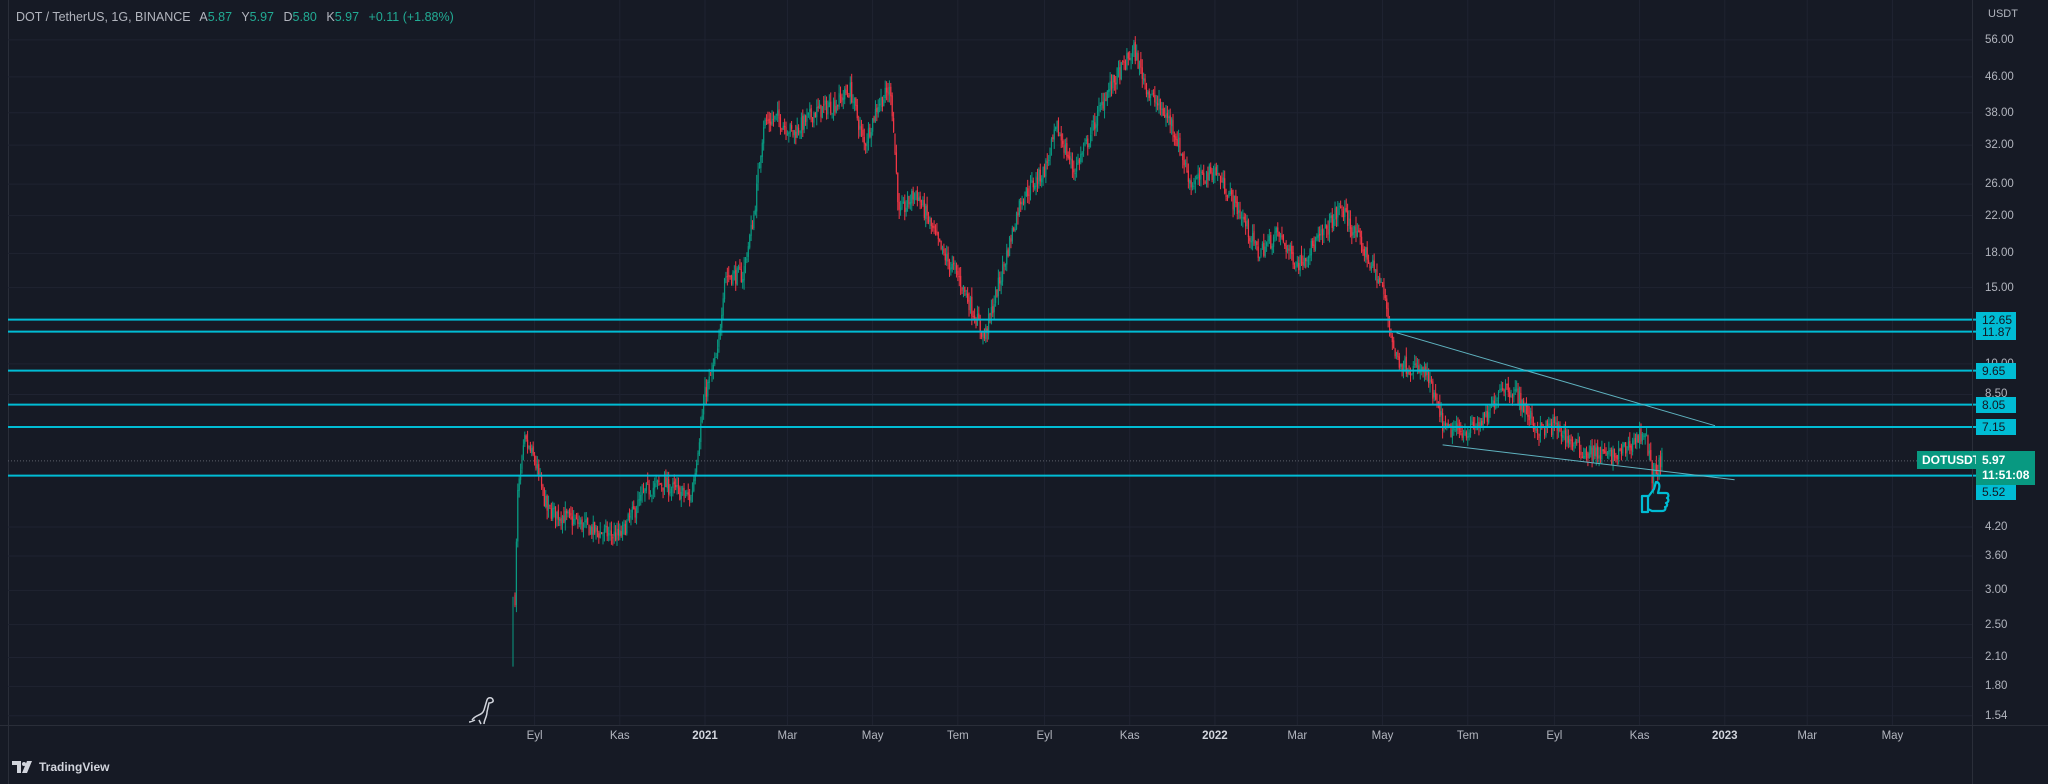 This screenshot has height=784, width=2048. Describe the element at coordinates (60, 767) in the screenshot. I see `tradingview-logo: TradingView` at that location.